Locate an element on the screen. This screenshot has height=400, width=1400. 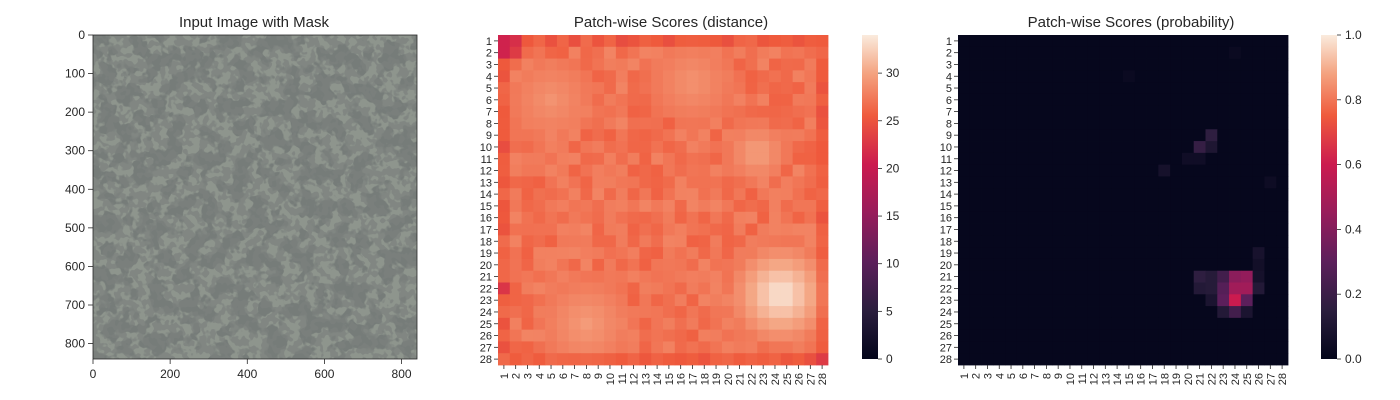
x-tick-label: 4 is located at coordinates (1000, 376).